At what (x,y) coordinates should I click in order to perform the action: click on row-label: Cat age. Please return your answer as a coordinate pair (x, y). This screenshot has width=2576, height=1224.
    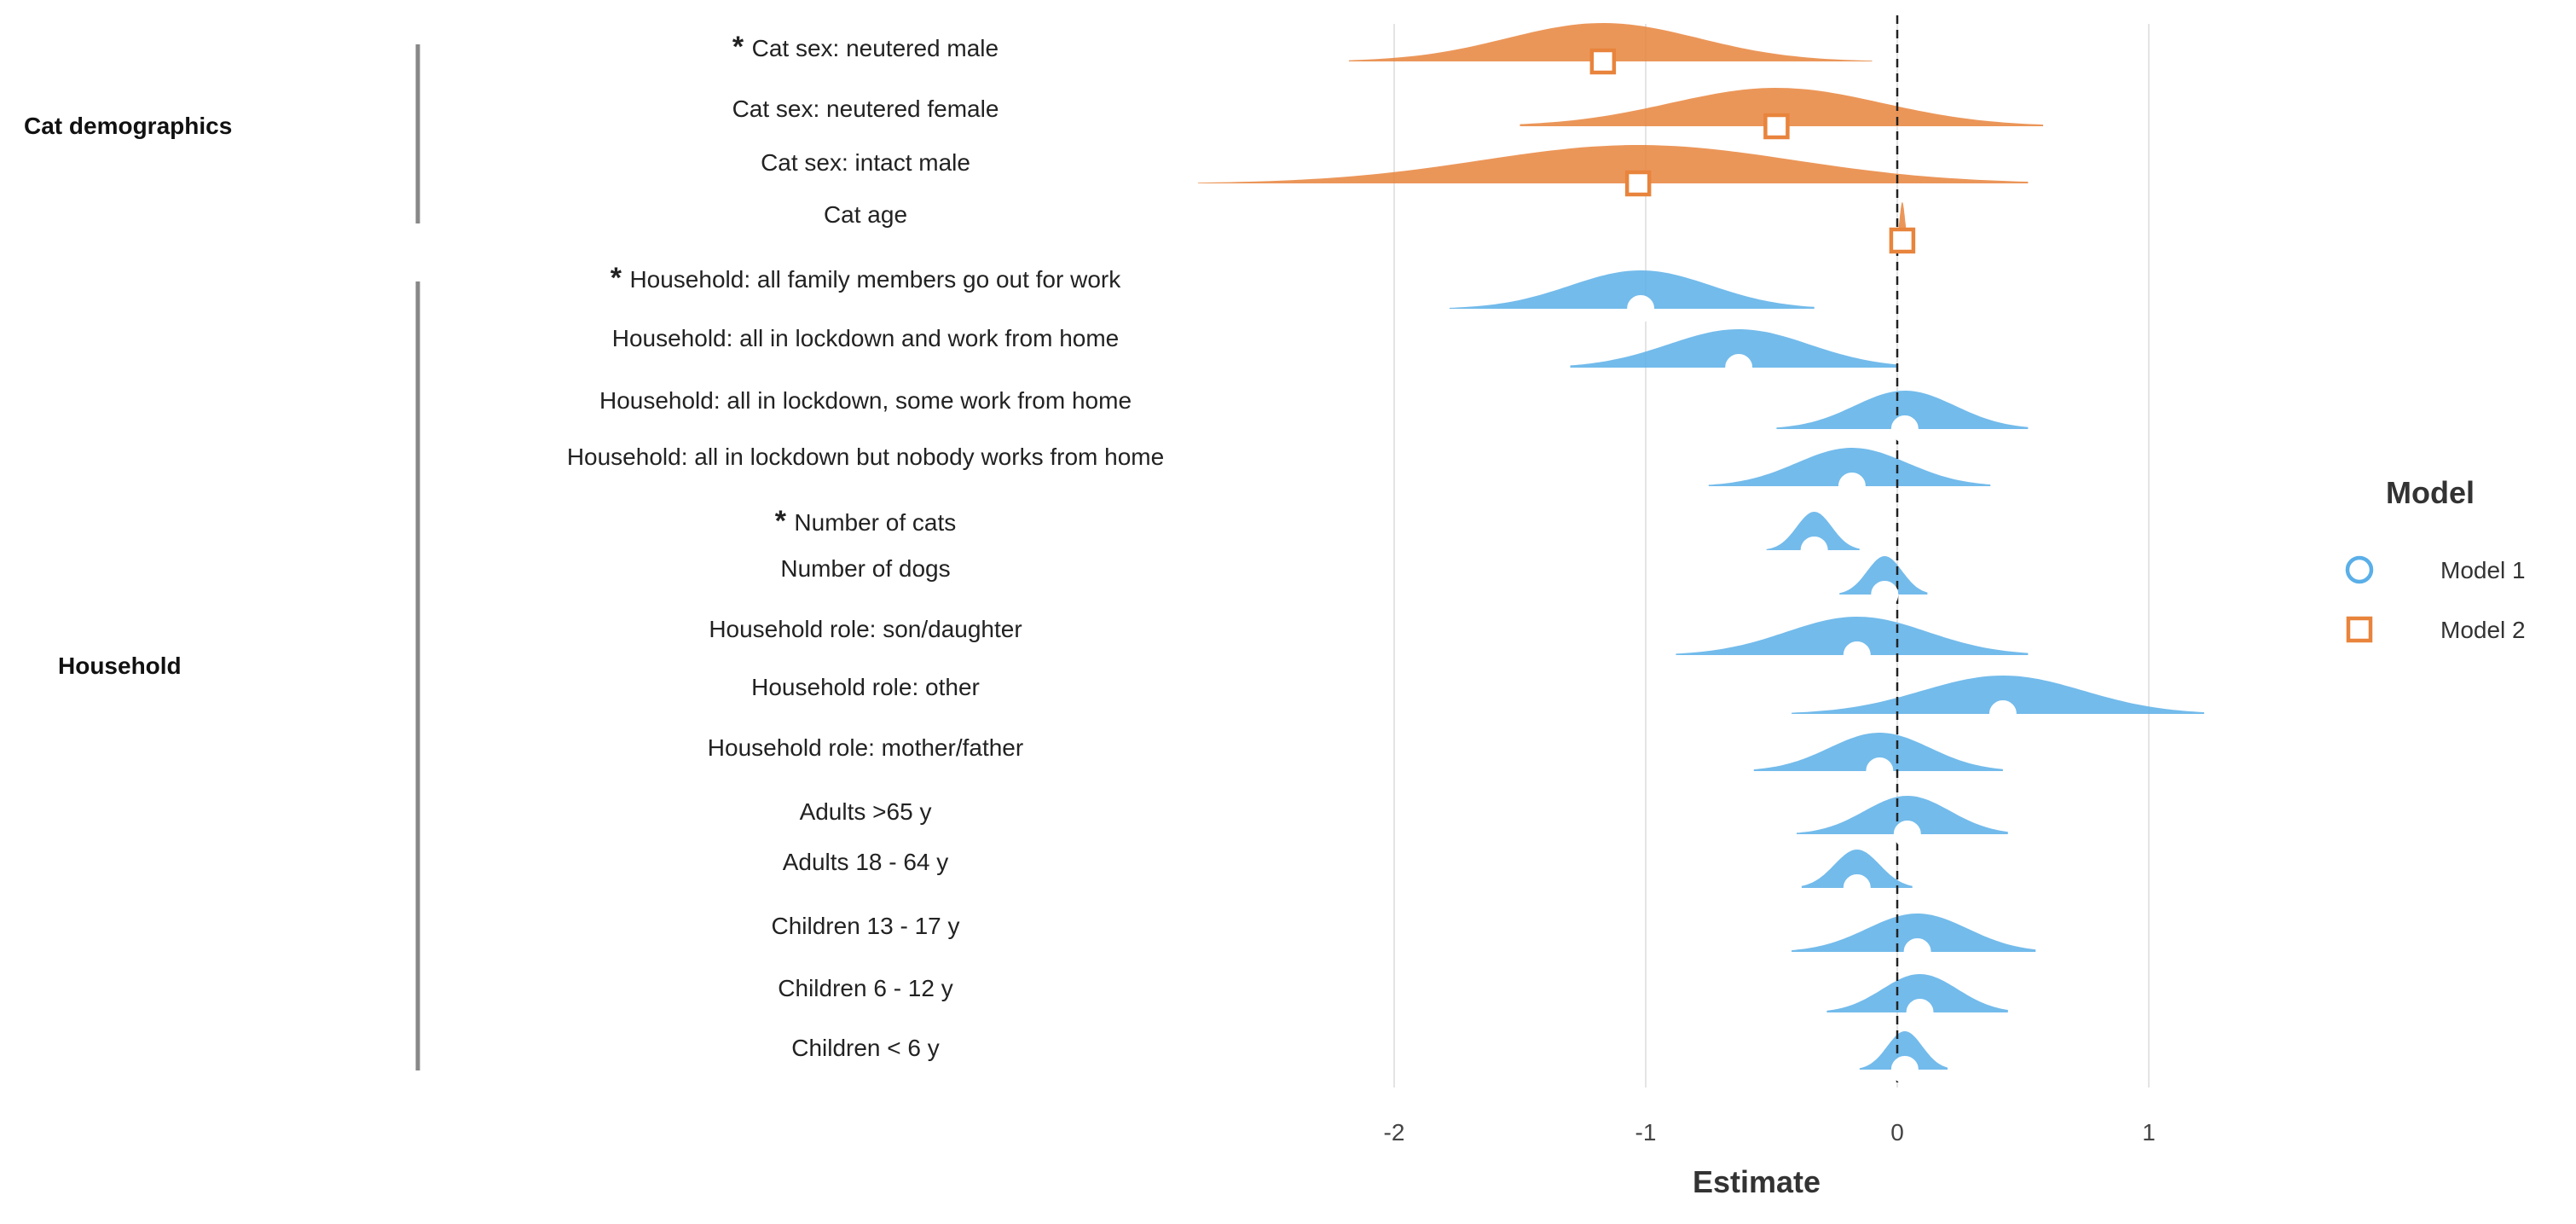
    Looking at the image, I should click on (865, 214).